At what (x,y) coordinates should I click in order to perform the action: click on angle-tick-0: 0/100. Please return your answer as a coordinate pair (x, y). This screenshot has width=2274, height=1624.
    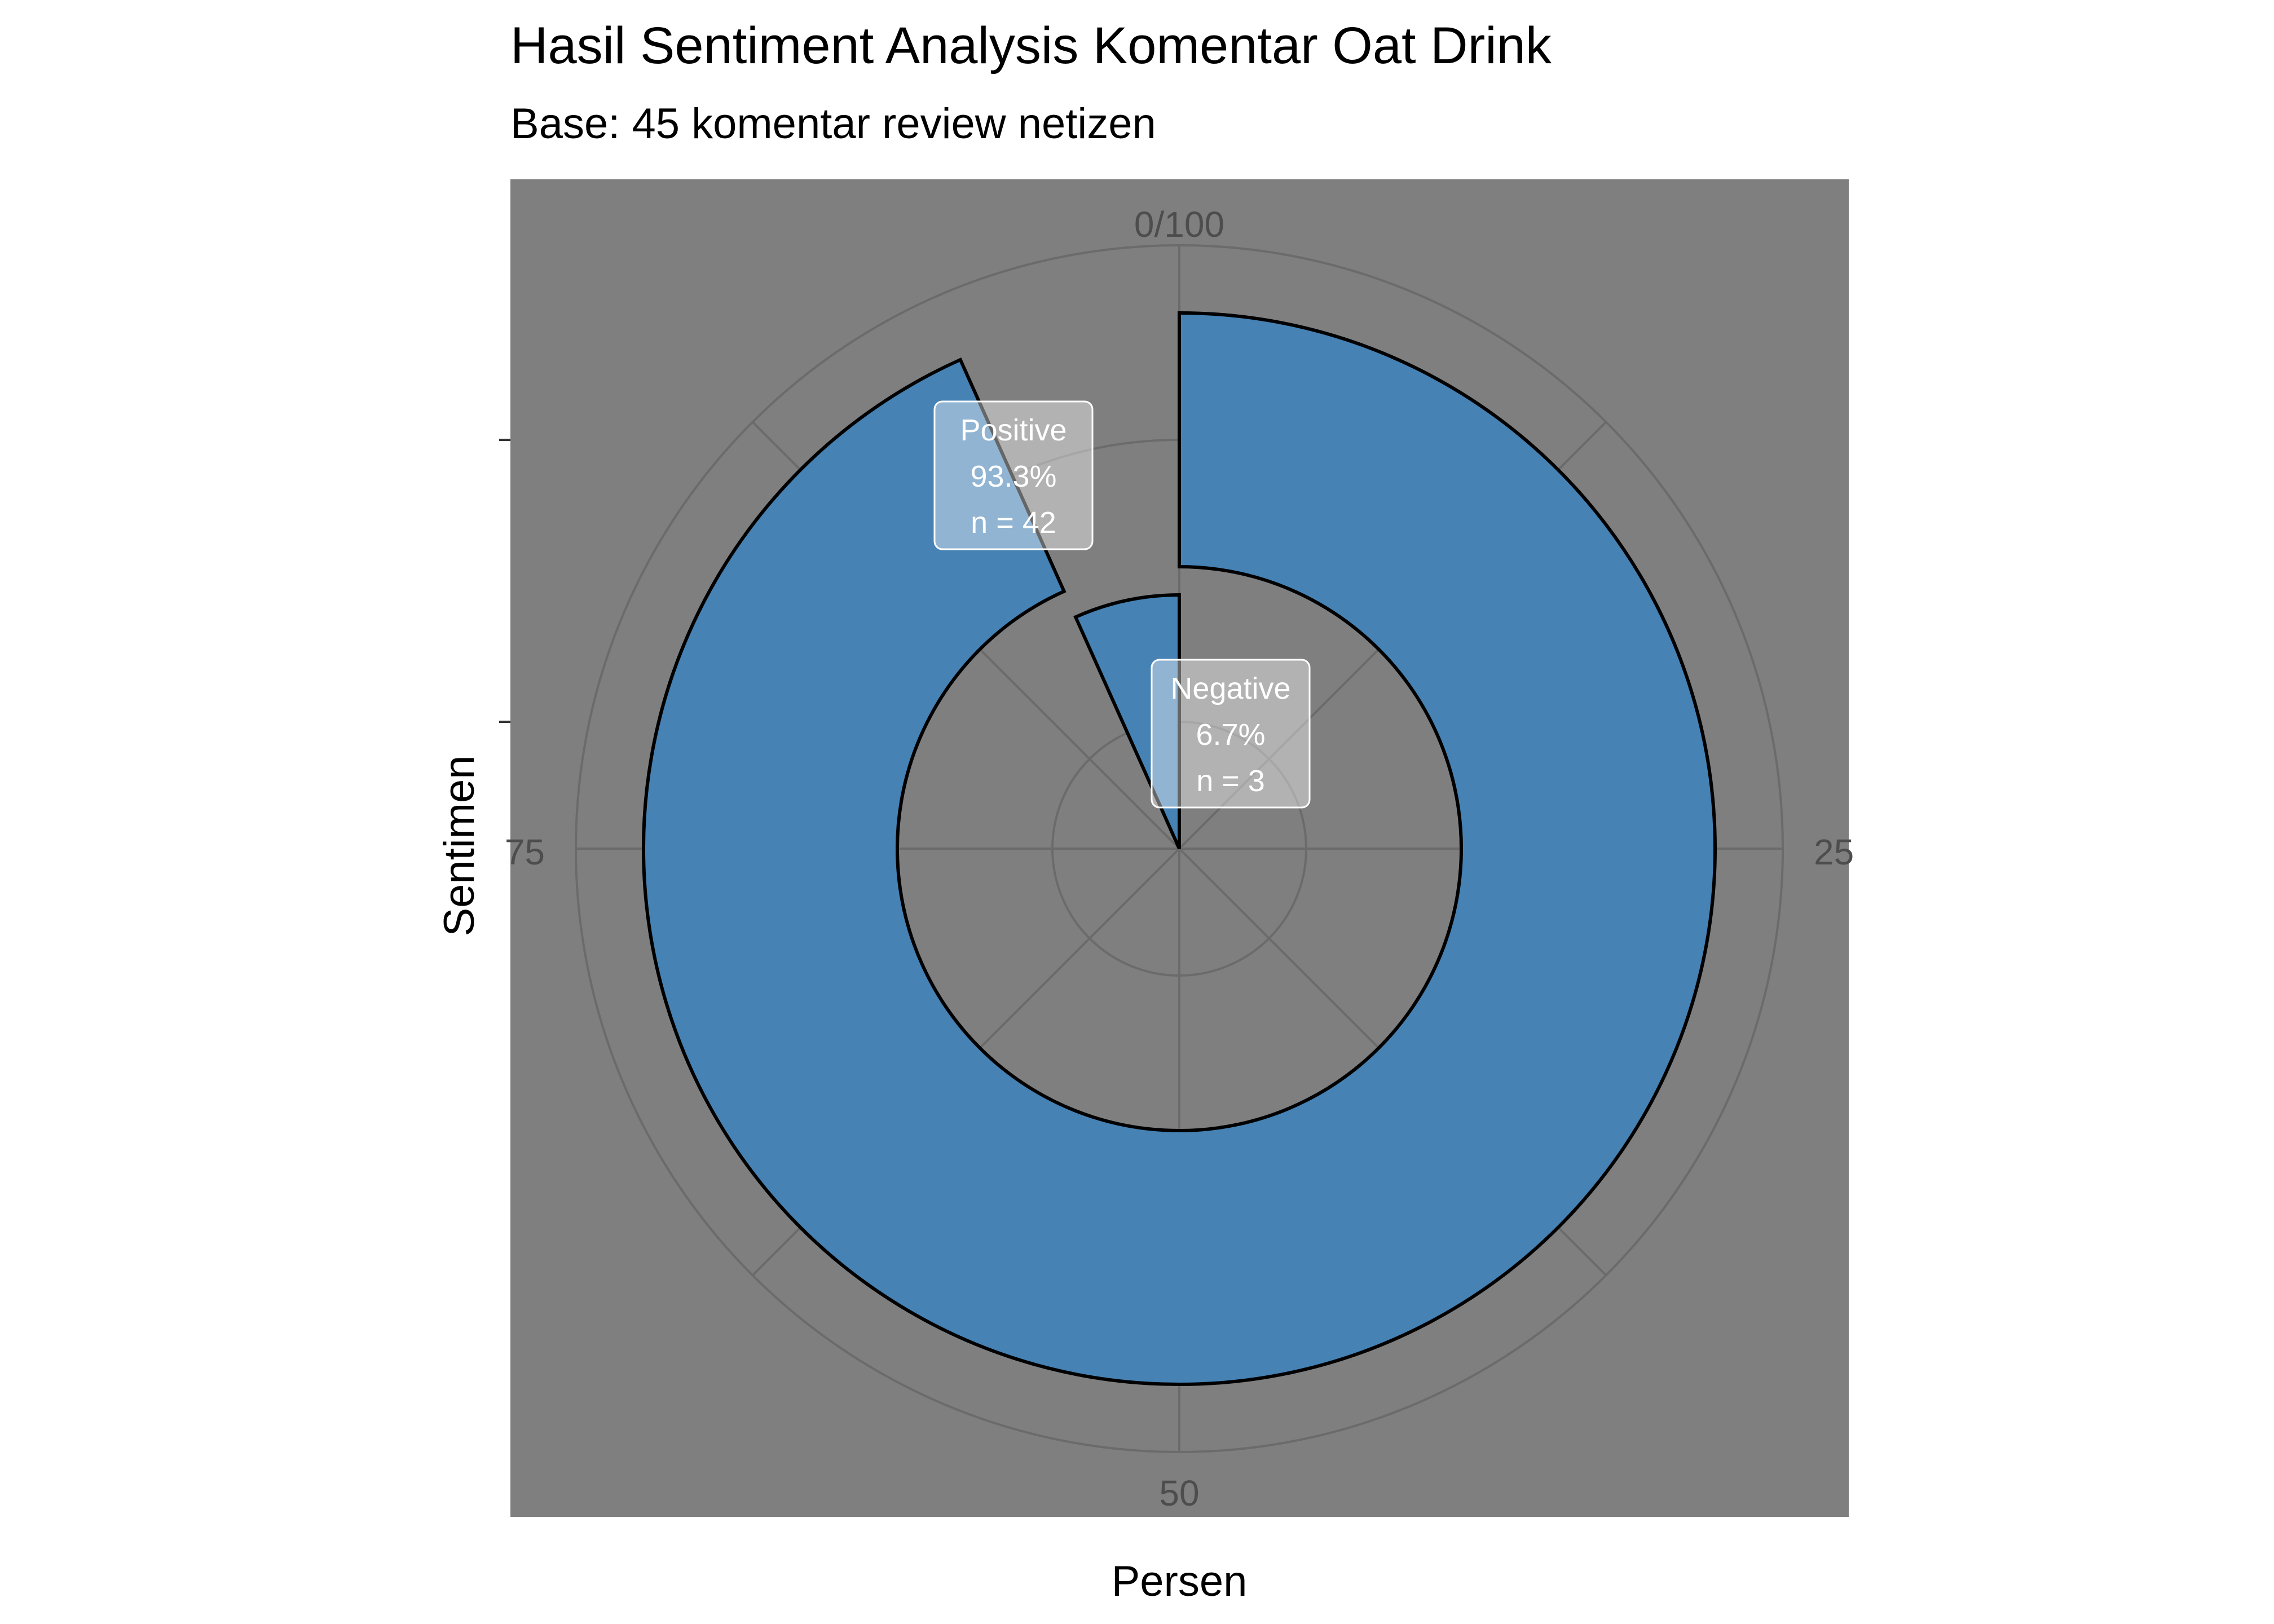
    Looking at the image, I should click on (1179, 224).